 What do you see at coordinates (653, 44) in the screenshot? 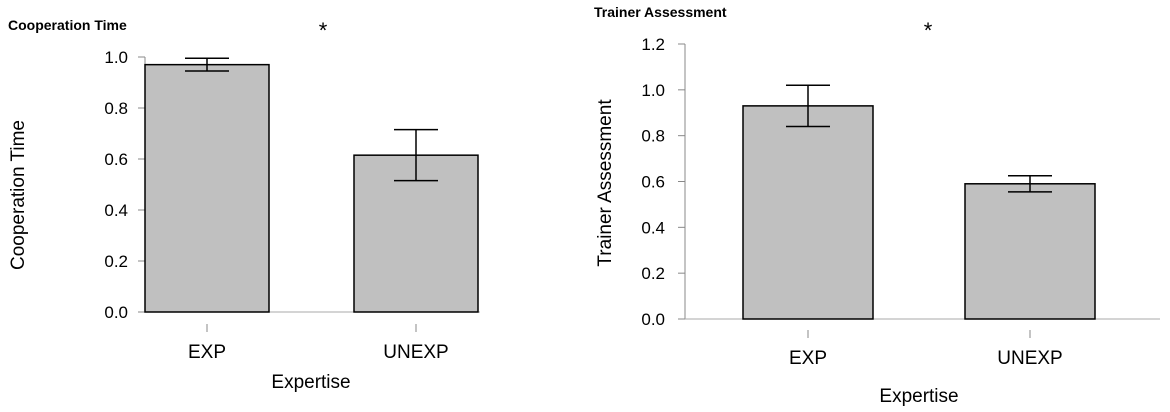
I see `y-tick-label: 1.2` at bounding box center [653, 44].